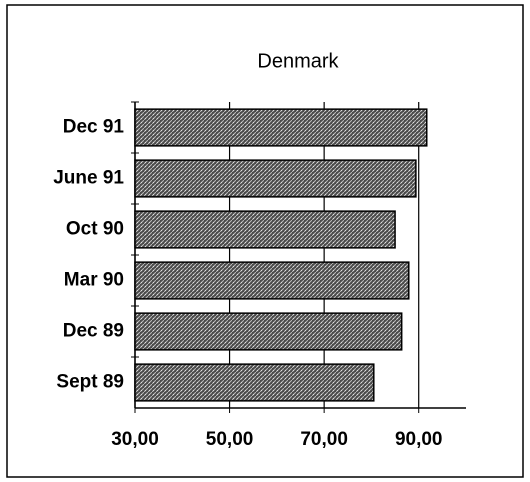 The width and height of the screenshot is (530, 482). I want to click on y-tick-label: Sept 89, so click(90, 382).